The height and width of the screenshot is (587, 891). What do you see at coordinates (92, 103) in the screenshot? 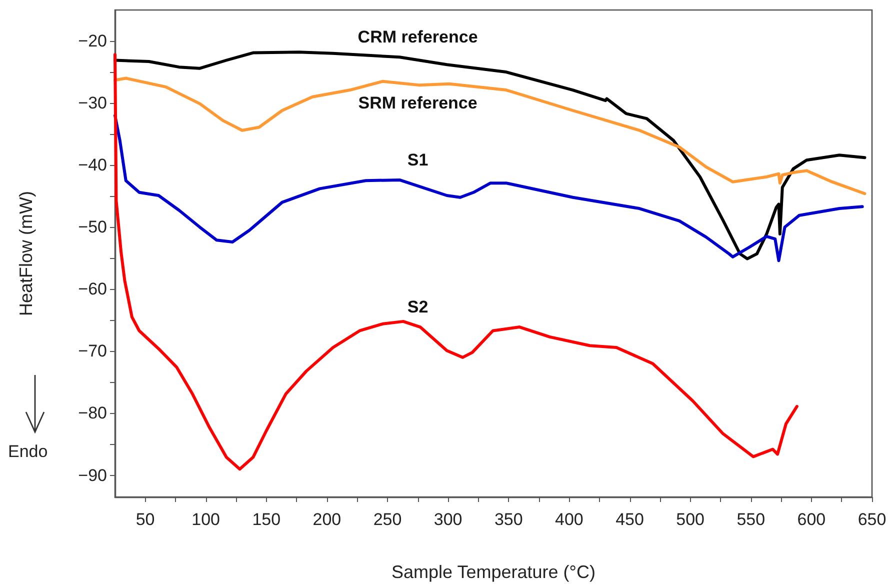
I see `y-tick-label: −30` at bounding box center [92, 103].